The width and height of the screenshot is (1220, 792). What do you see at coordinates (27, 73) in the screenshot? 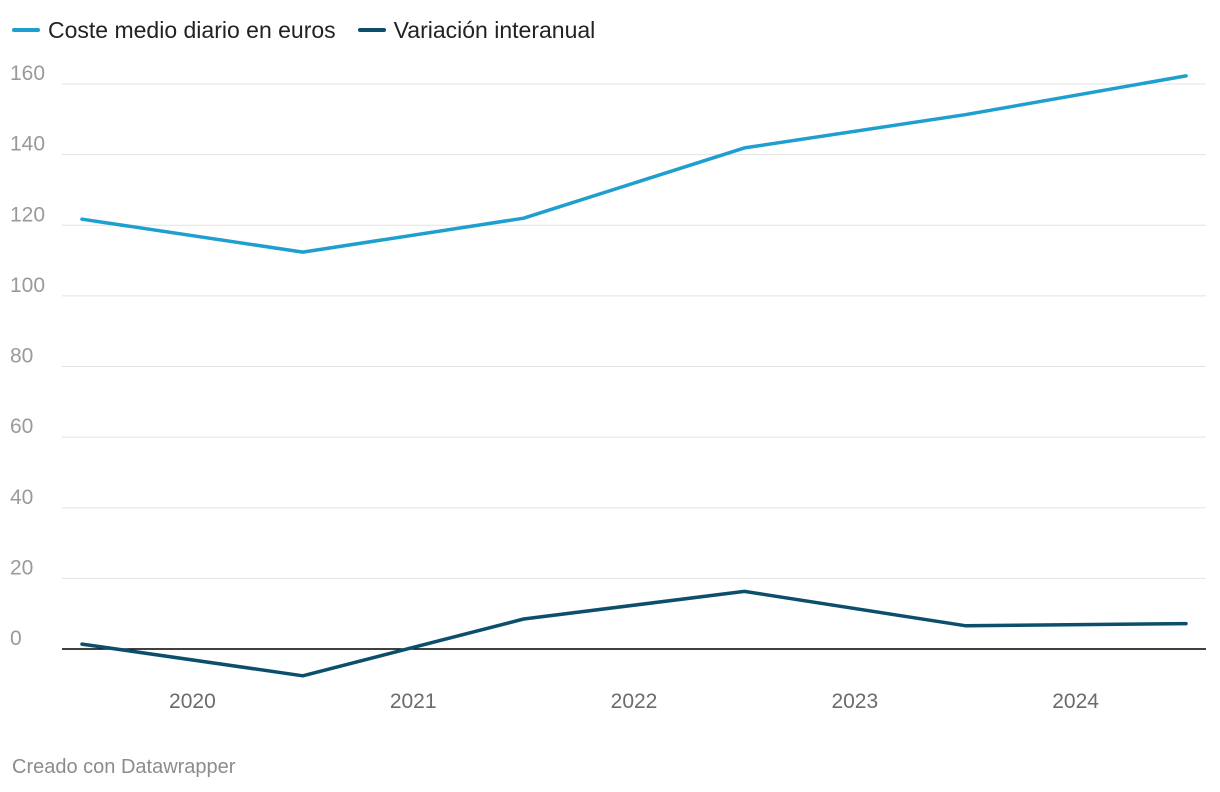
I see `y-tick-label: 160` at bounding box center [27, 73].